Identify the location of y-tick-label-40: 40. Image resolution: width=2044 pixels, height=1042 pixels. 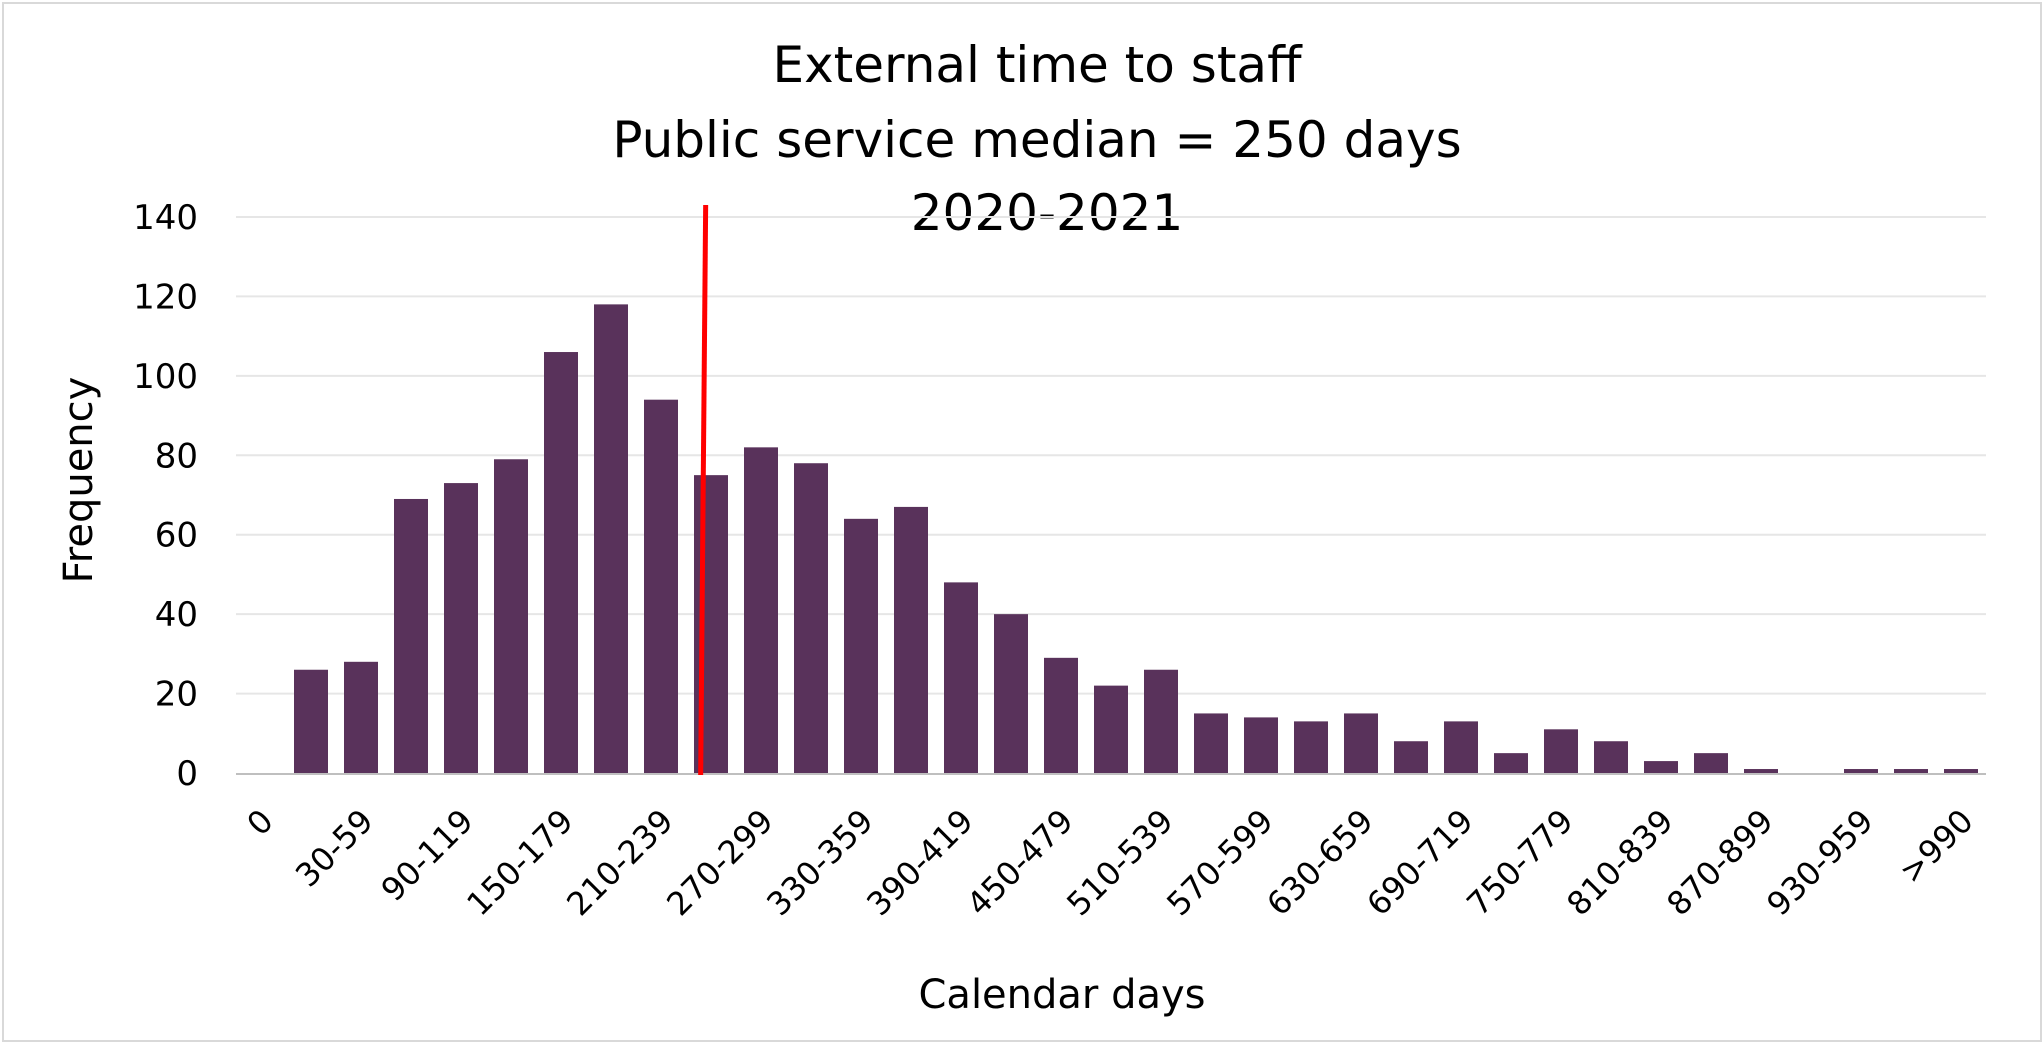
(176, 615).